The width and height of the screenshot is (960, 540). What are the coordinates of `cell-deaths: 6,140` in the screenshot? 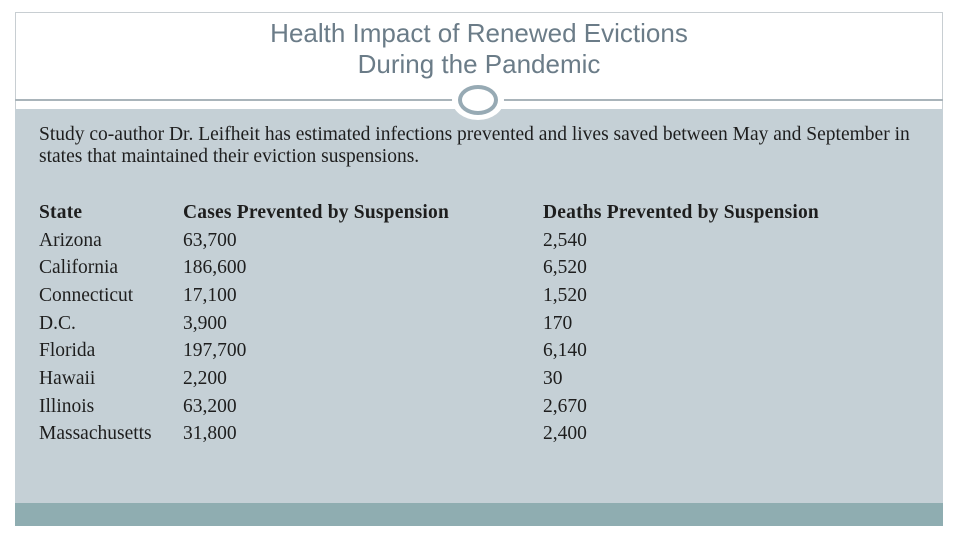 It's located at (565, 351).